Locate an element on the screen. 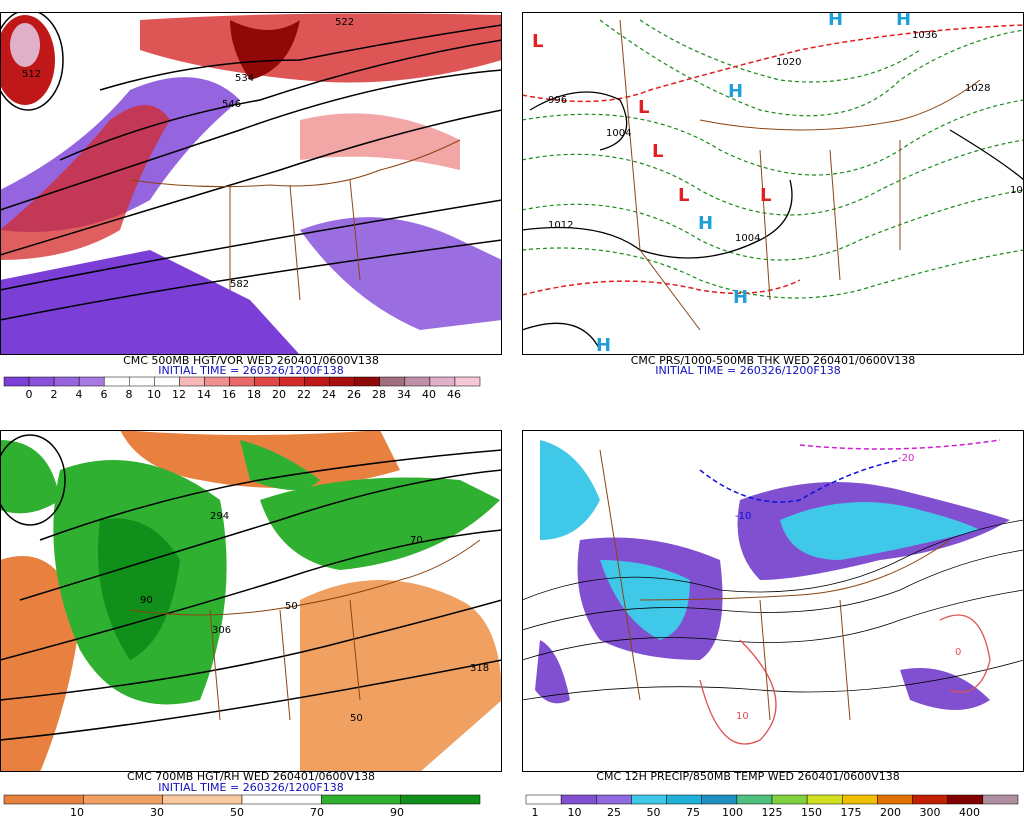 The width and height of the screenshot is (1024, 819). panel-caption: CMC 700MB HGT/RH WED 260401/0600V138 is located at coordinates (251, 776).